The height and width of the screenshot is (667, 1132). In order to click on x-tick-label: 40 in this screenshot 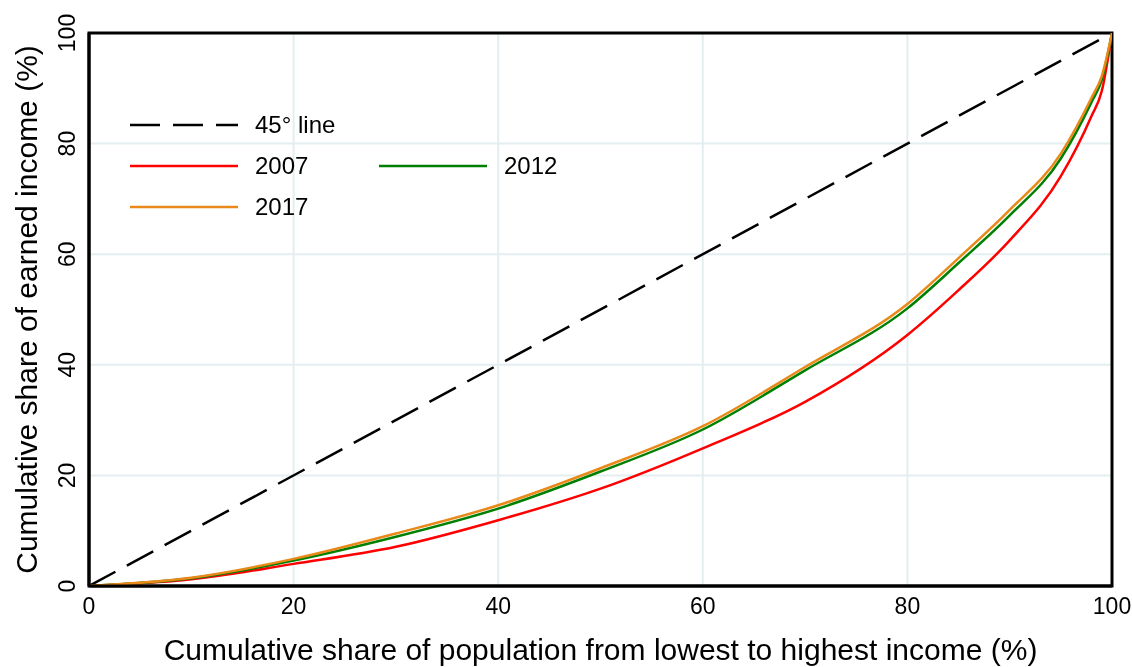, I will do `click(498, 606)`.